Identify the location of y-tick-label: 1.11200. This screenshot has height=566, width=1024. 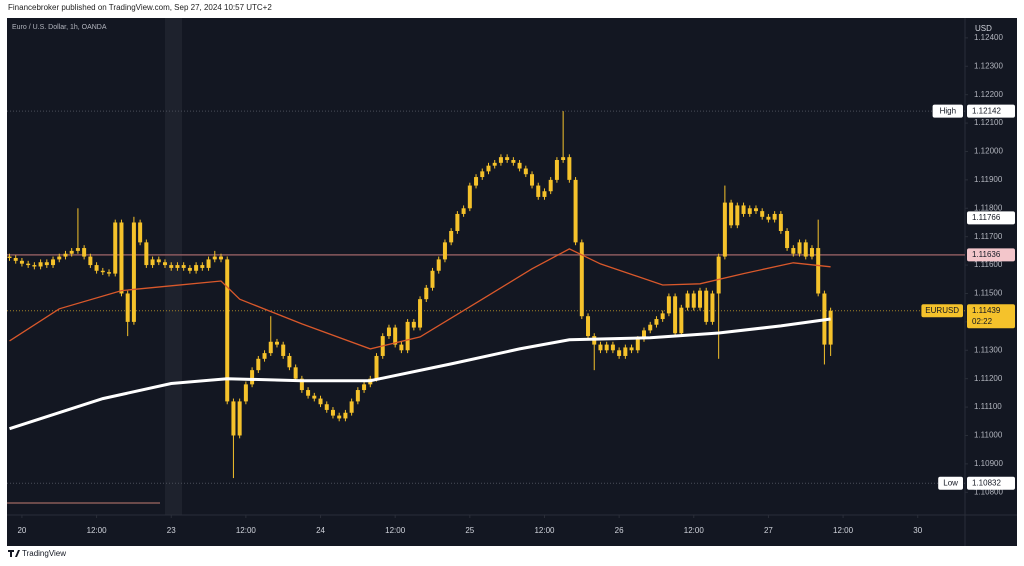
(988, 378).